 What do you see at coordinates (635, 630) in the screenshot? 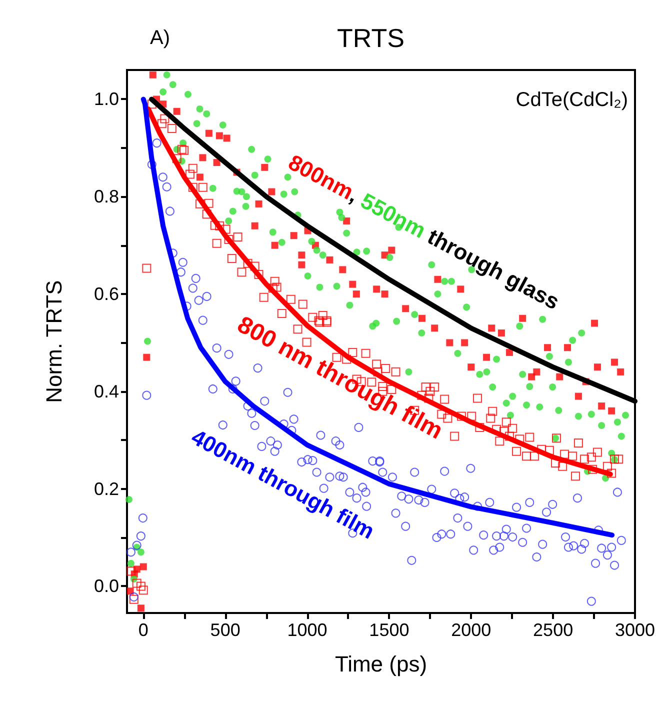
I see `x-tick-label: 3000` at bounding box center [635, 630].